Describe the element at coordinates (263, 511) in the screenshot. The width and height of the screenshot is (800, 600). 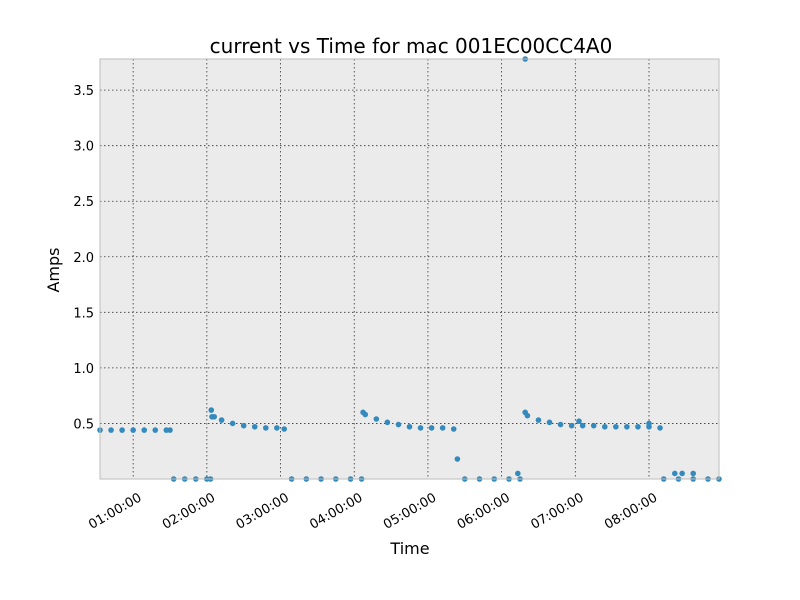
I see `x-tick-label: 03:00:00` at that location.